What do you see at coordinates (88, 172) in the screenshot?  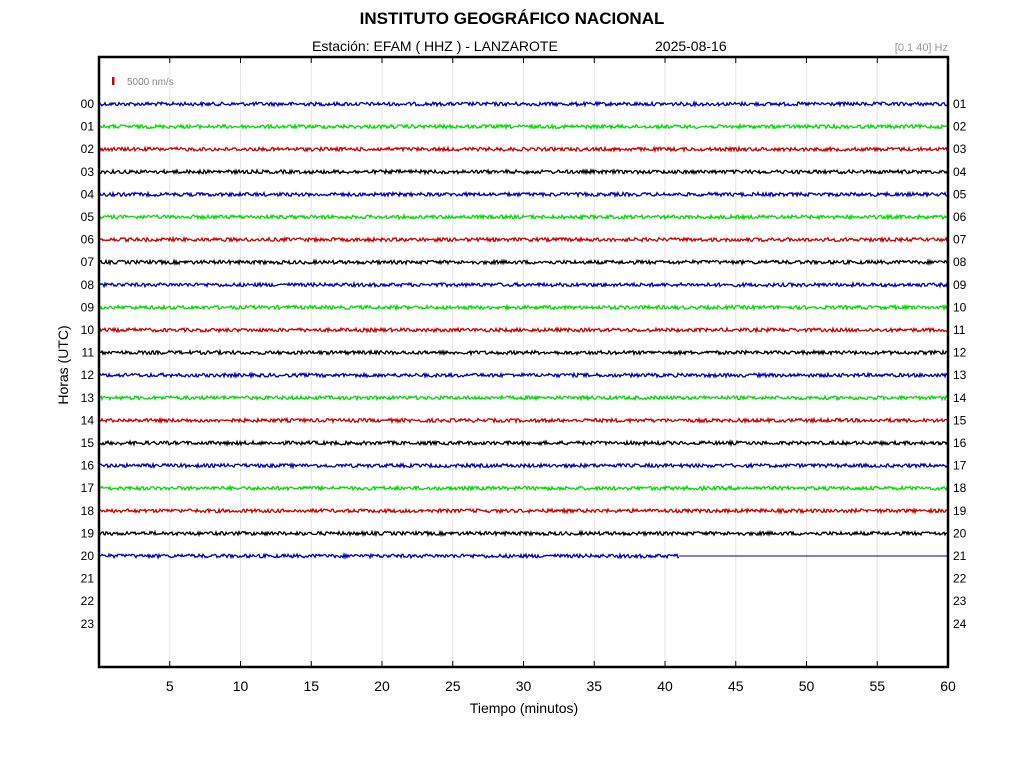 I see `y-tick-label-left: 03` at bounding box center [88, 172].